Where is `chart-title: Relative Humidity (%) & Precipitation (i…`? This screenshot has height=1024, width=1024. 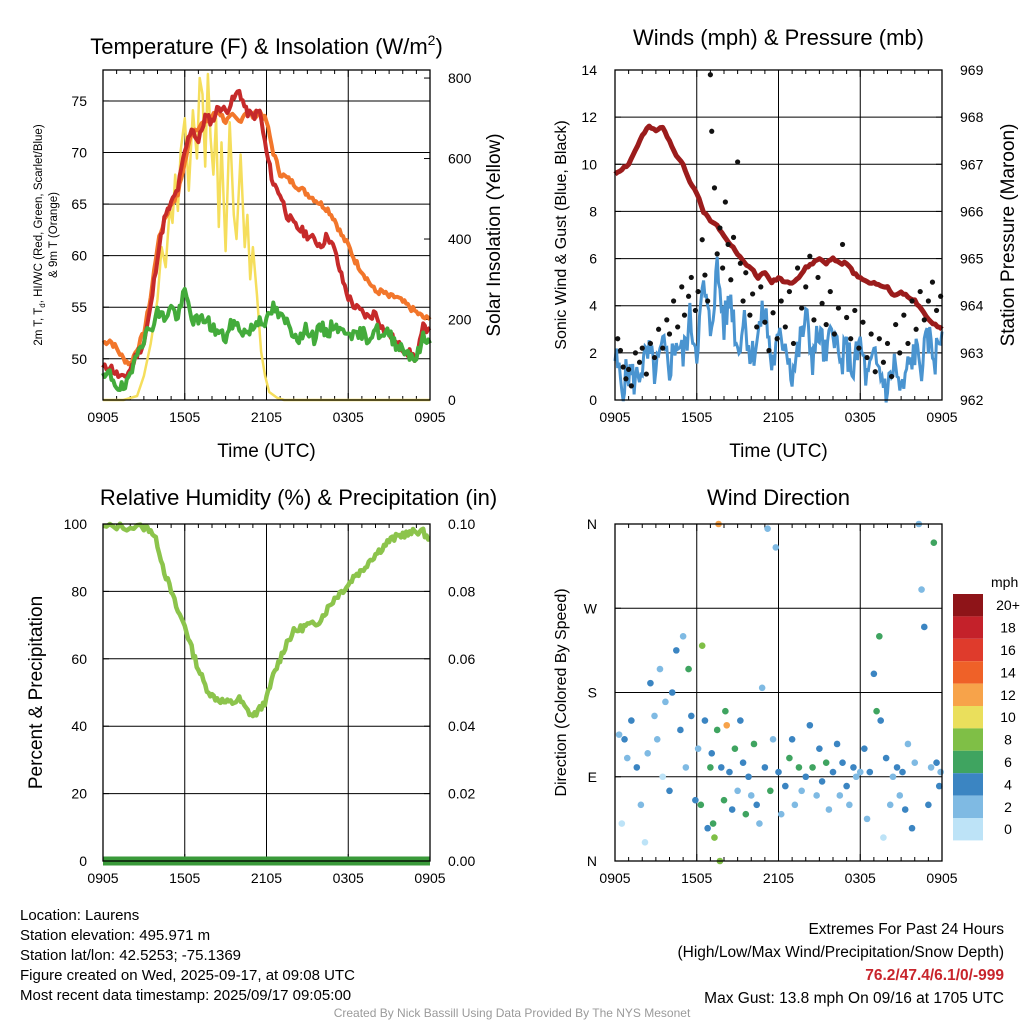
chart-title: Relative Humidity (%) & Precipitation (i… is located at coordinates (298, 497).